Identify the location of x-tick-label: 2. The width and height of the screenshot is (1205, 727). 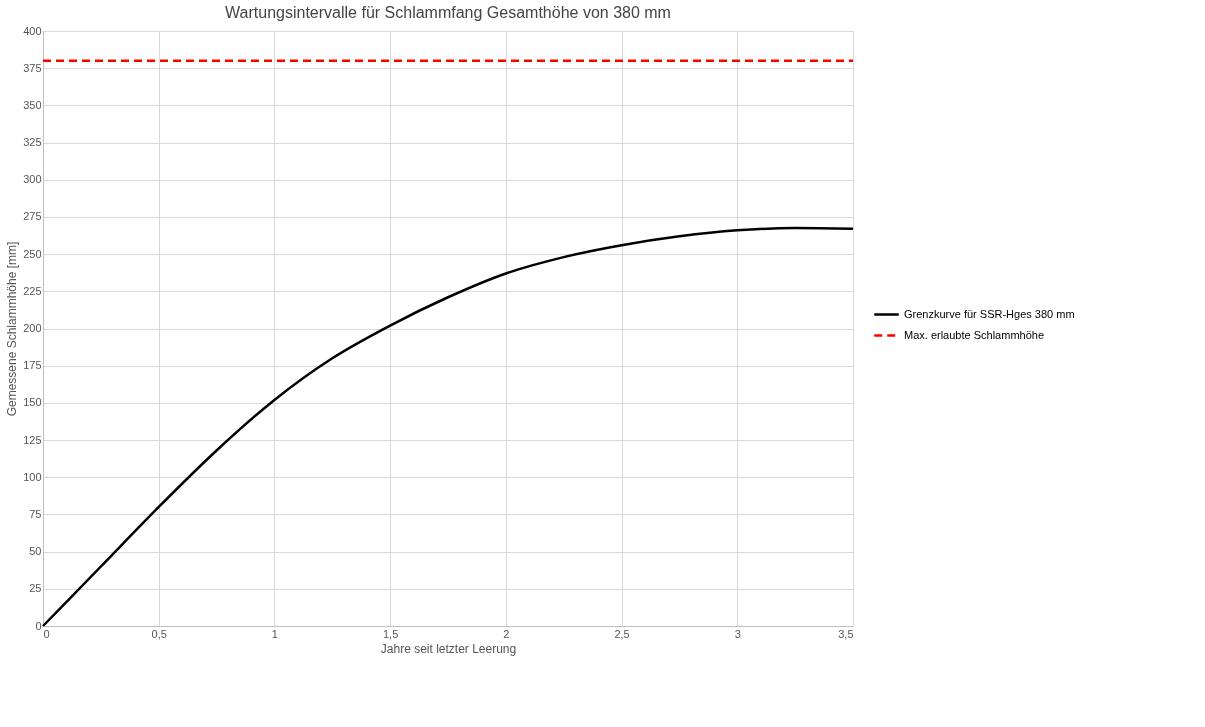
(506, 633).